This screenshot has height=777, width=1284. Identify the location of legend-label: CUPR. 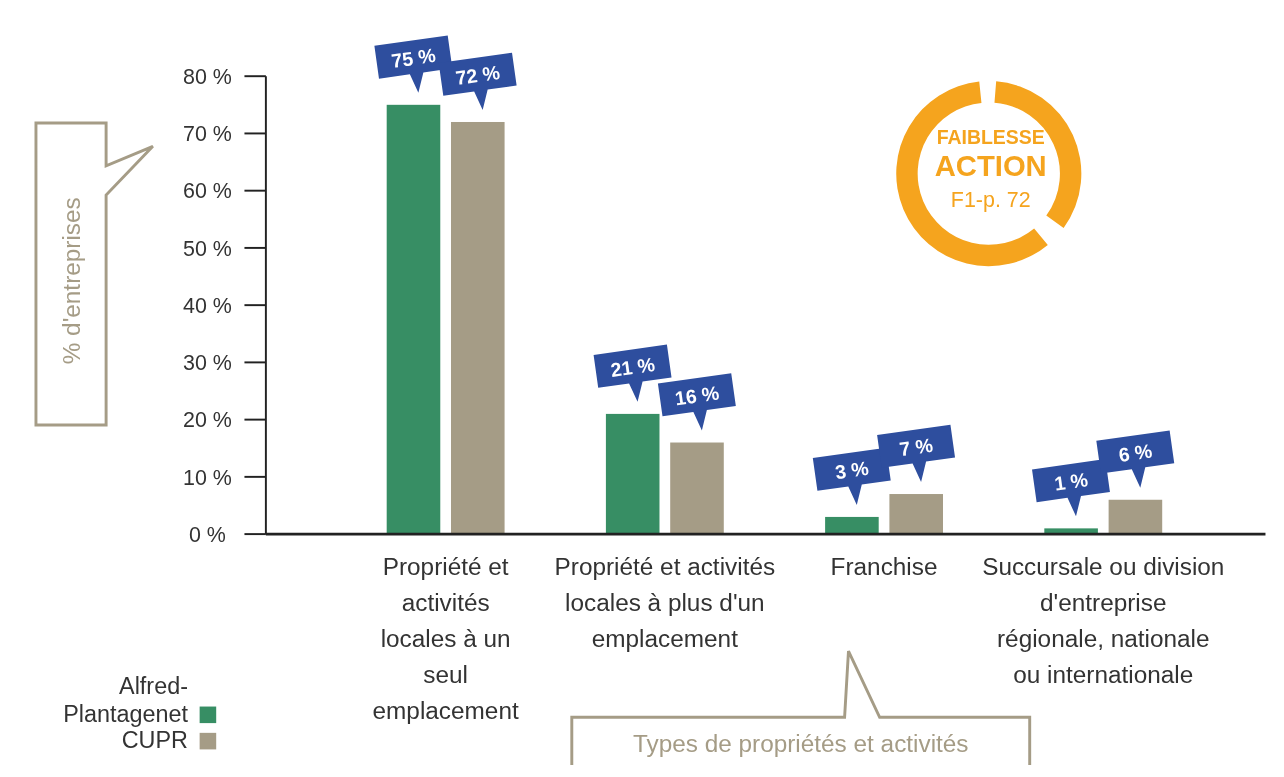
(154, 740).